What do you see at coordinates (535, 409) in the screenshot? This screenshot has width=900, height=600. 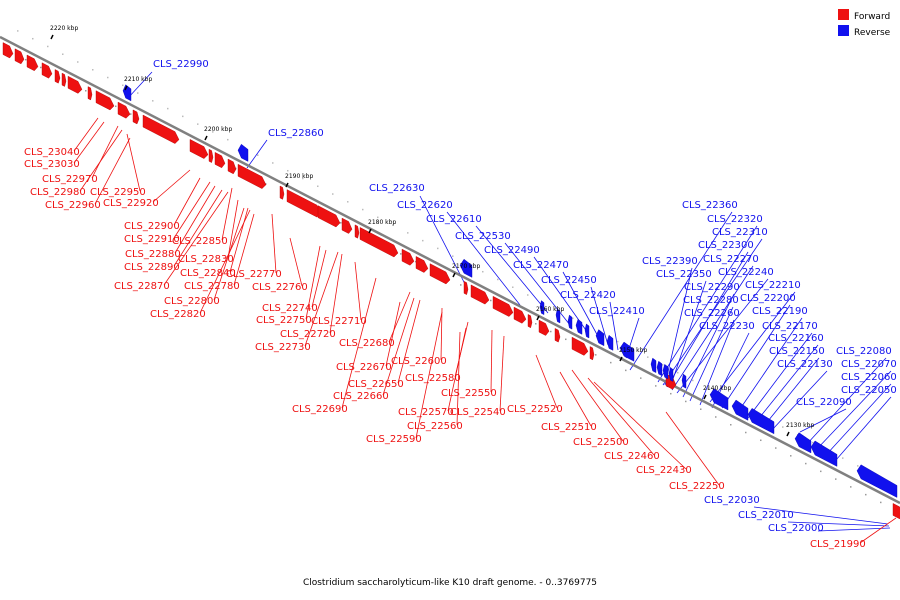 I see `forward-gene-label: CLS_22520` at bounding box center [535, 409].